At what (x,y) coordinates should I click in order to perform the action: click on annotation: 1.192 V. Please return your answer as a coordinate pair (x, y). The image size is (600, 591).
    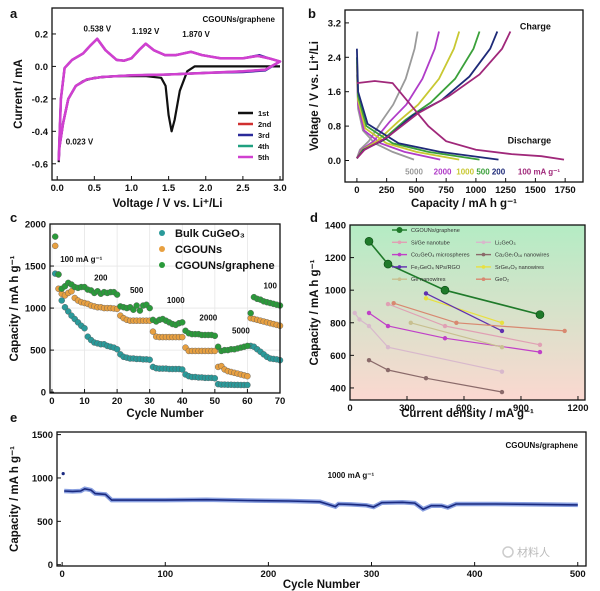
    Looking at the image, I should click on (146, 31).